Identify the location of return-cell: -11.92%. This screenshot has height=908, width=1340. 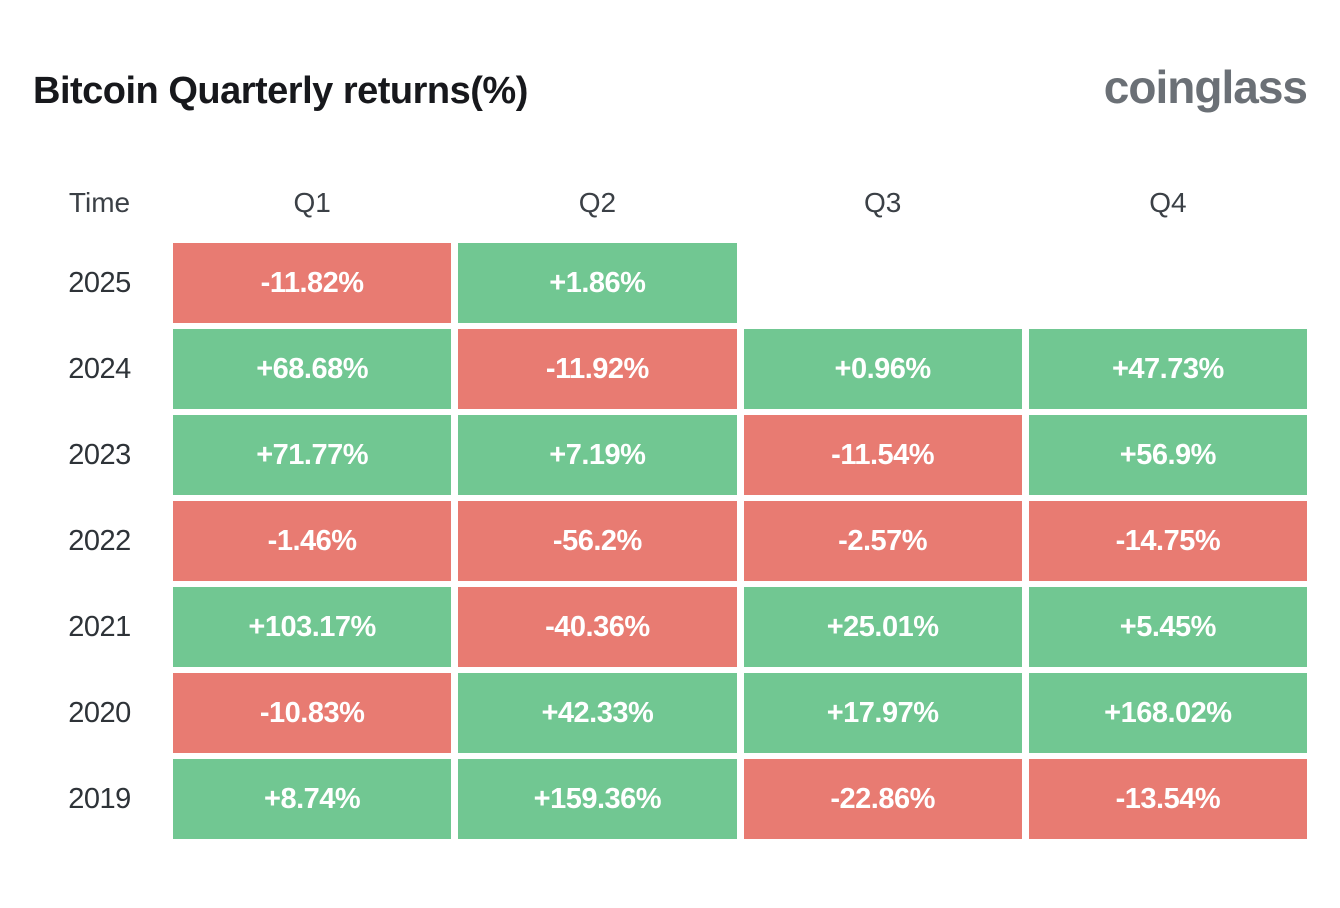
(597, 369).